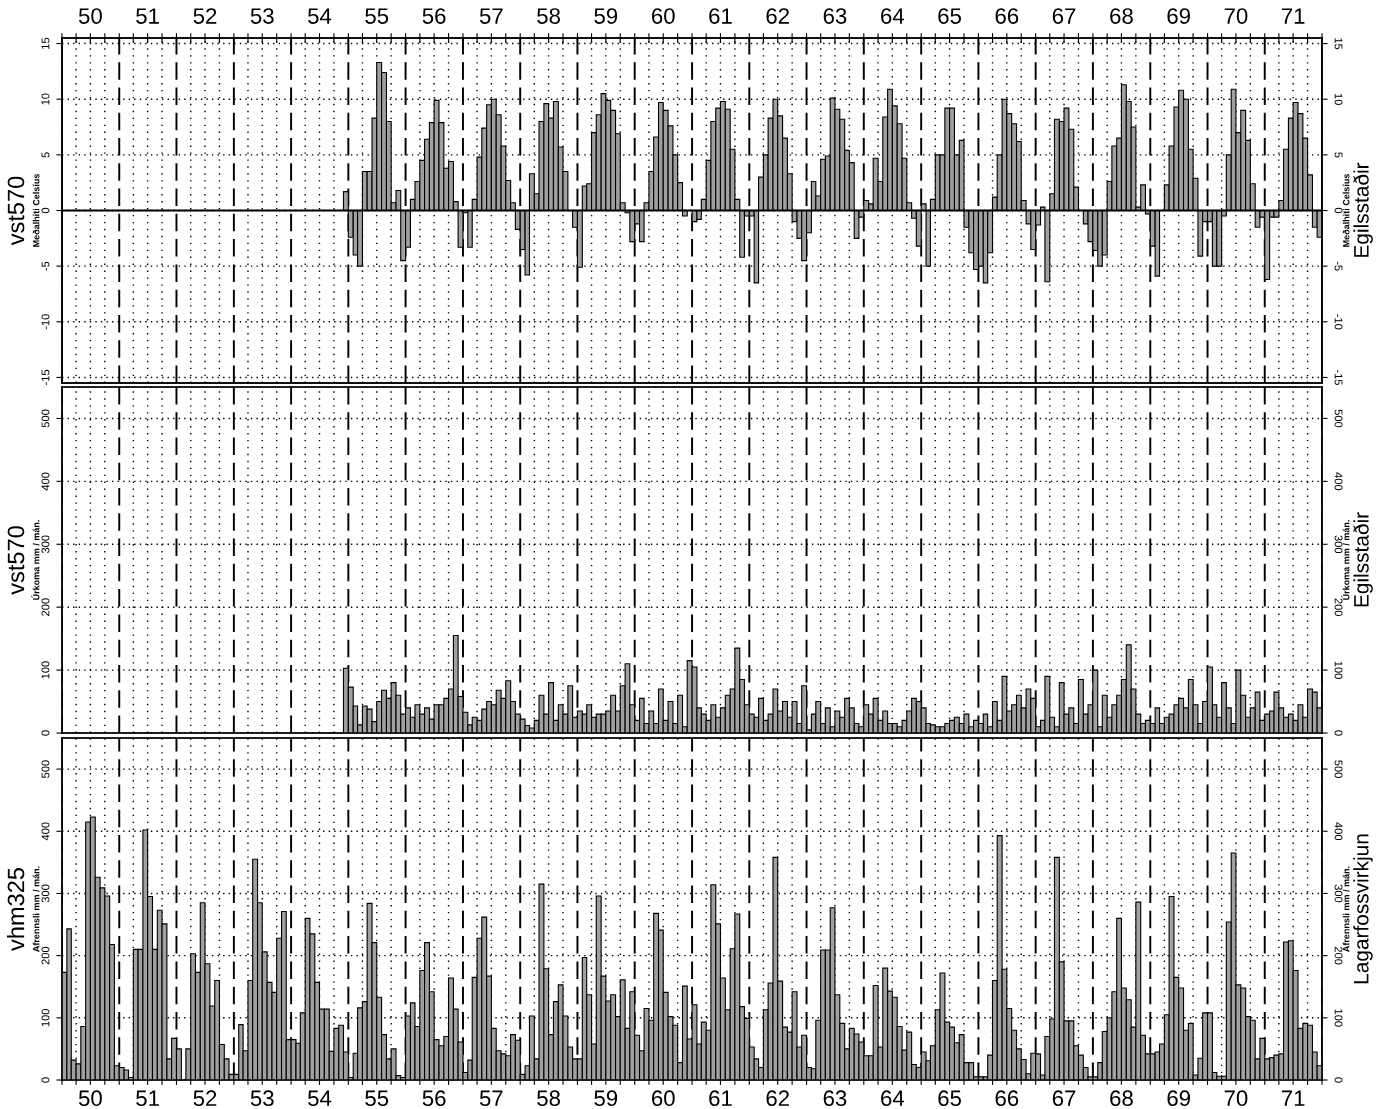  What do you see at coordinates (1121, 16) in the screenshot?
I see `x2-tick-label: 68` at bounding box center [1121, 16].